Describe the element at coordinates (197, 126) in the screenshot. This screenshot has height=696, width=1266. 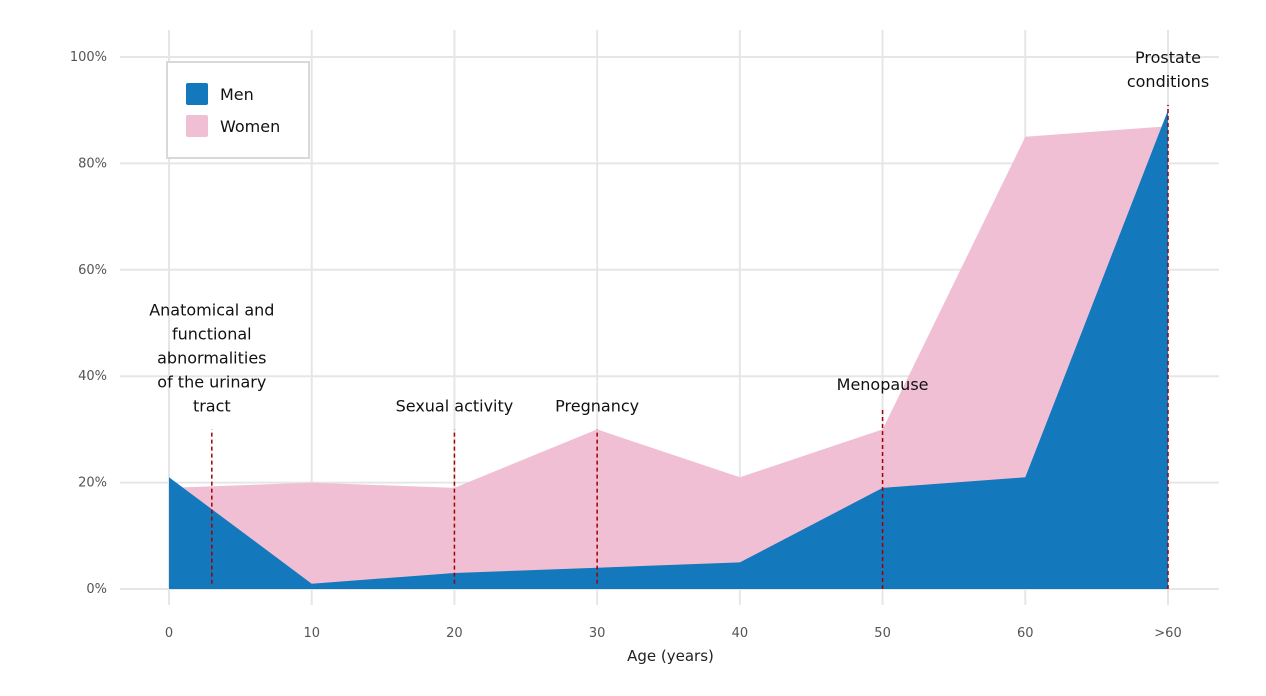
I see `legend-swatch-women` at that location.